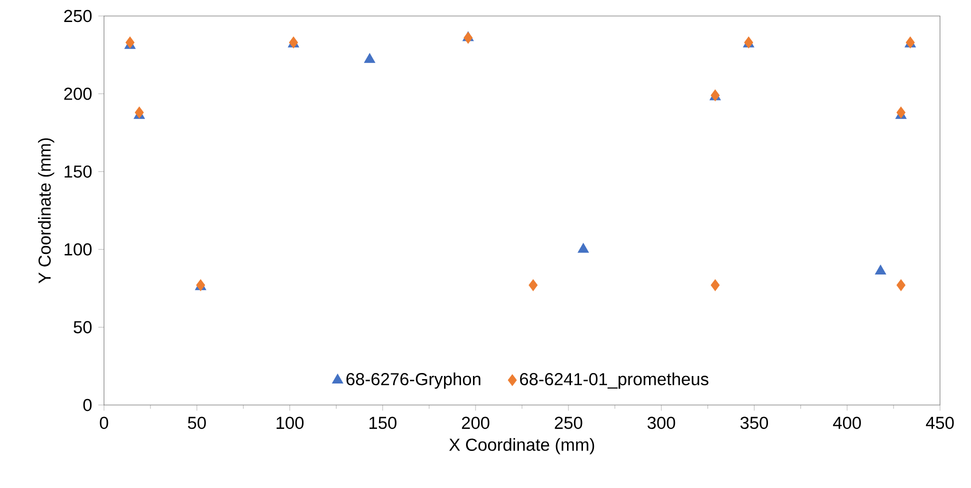 This screenshot has height=488, width=971. I want to click on y-tick-label: 50, so click(83, 327).